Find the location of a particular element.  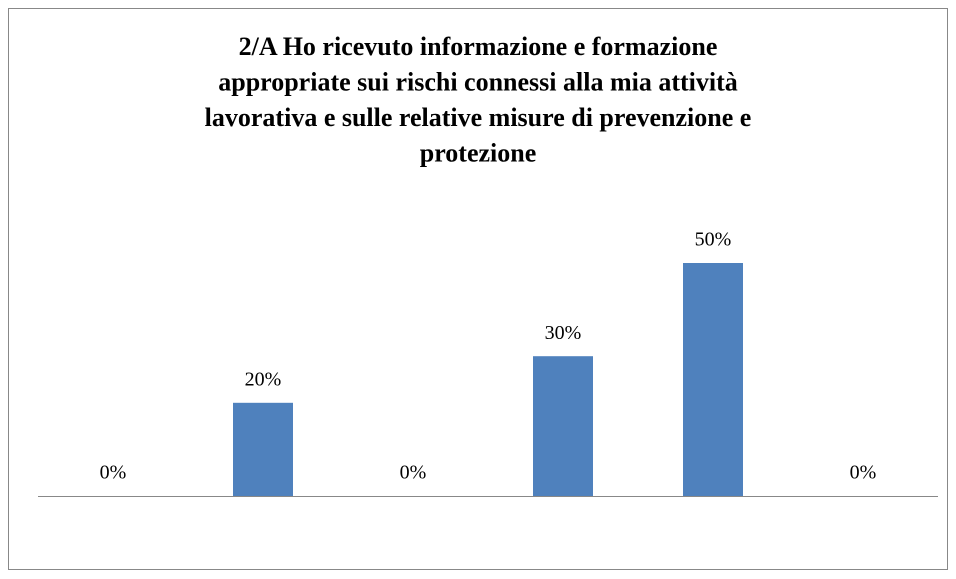

chart-title: protezione is located at coordinates (478, 152).